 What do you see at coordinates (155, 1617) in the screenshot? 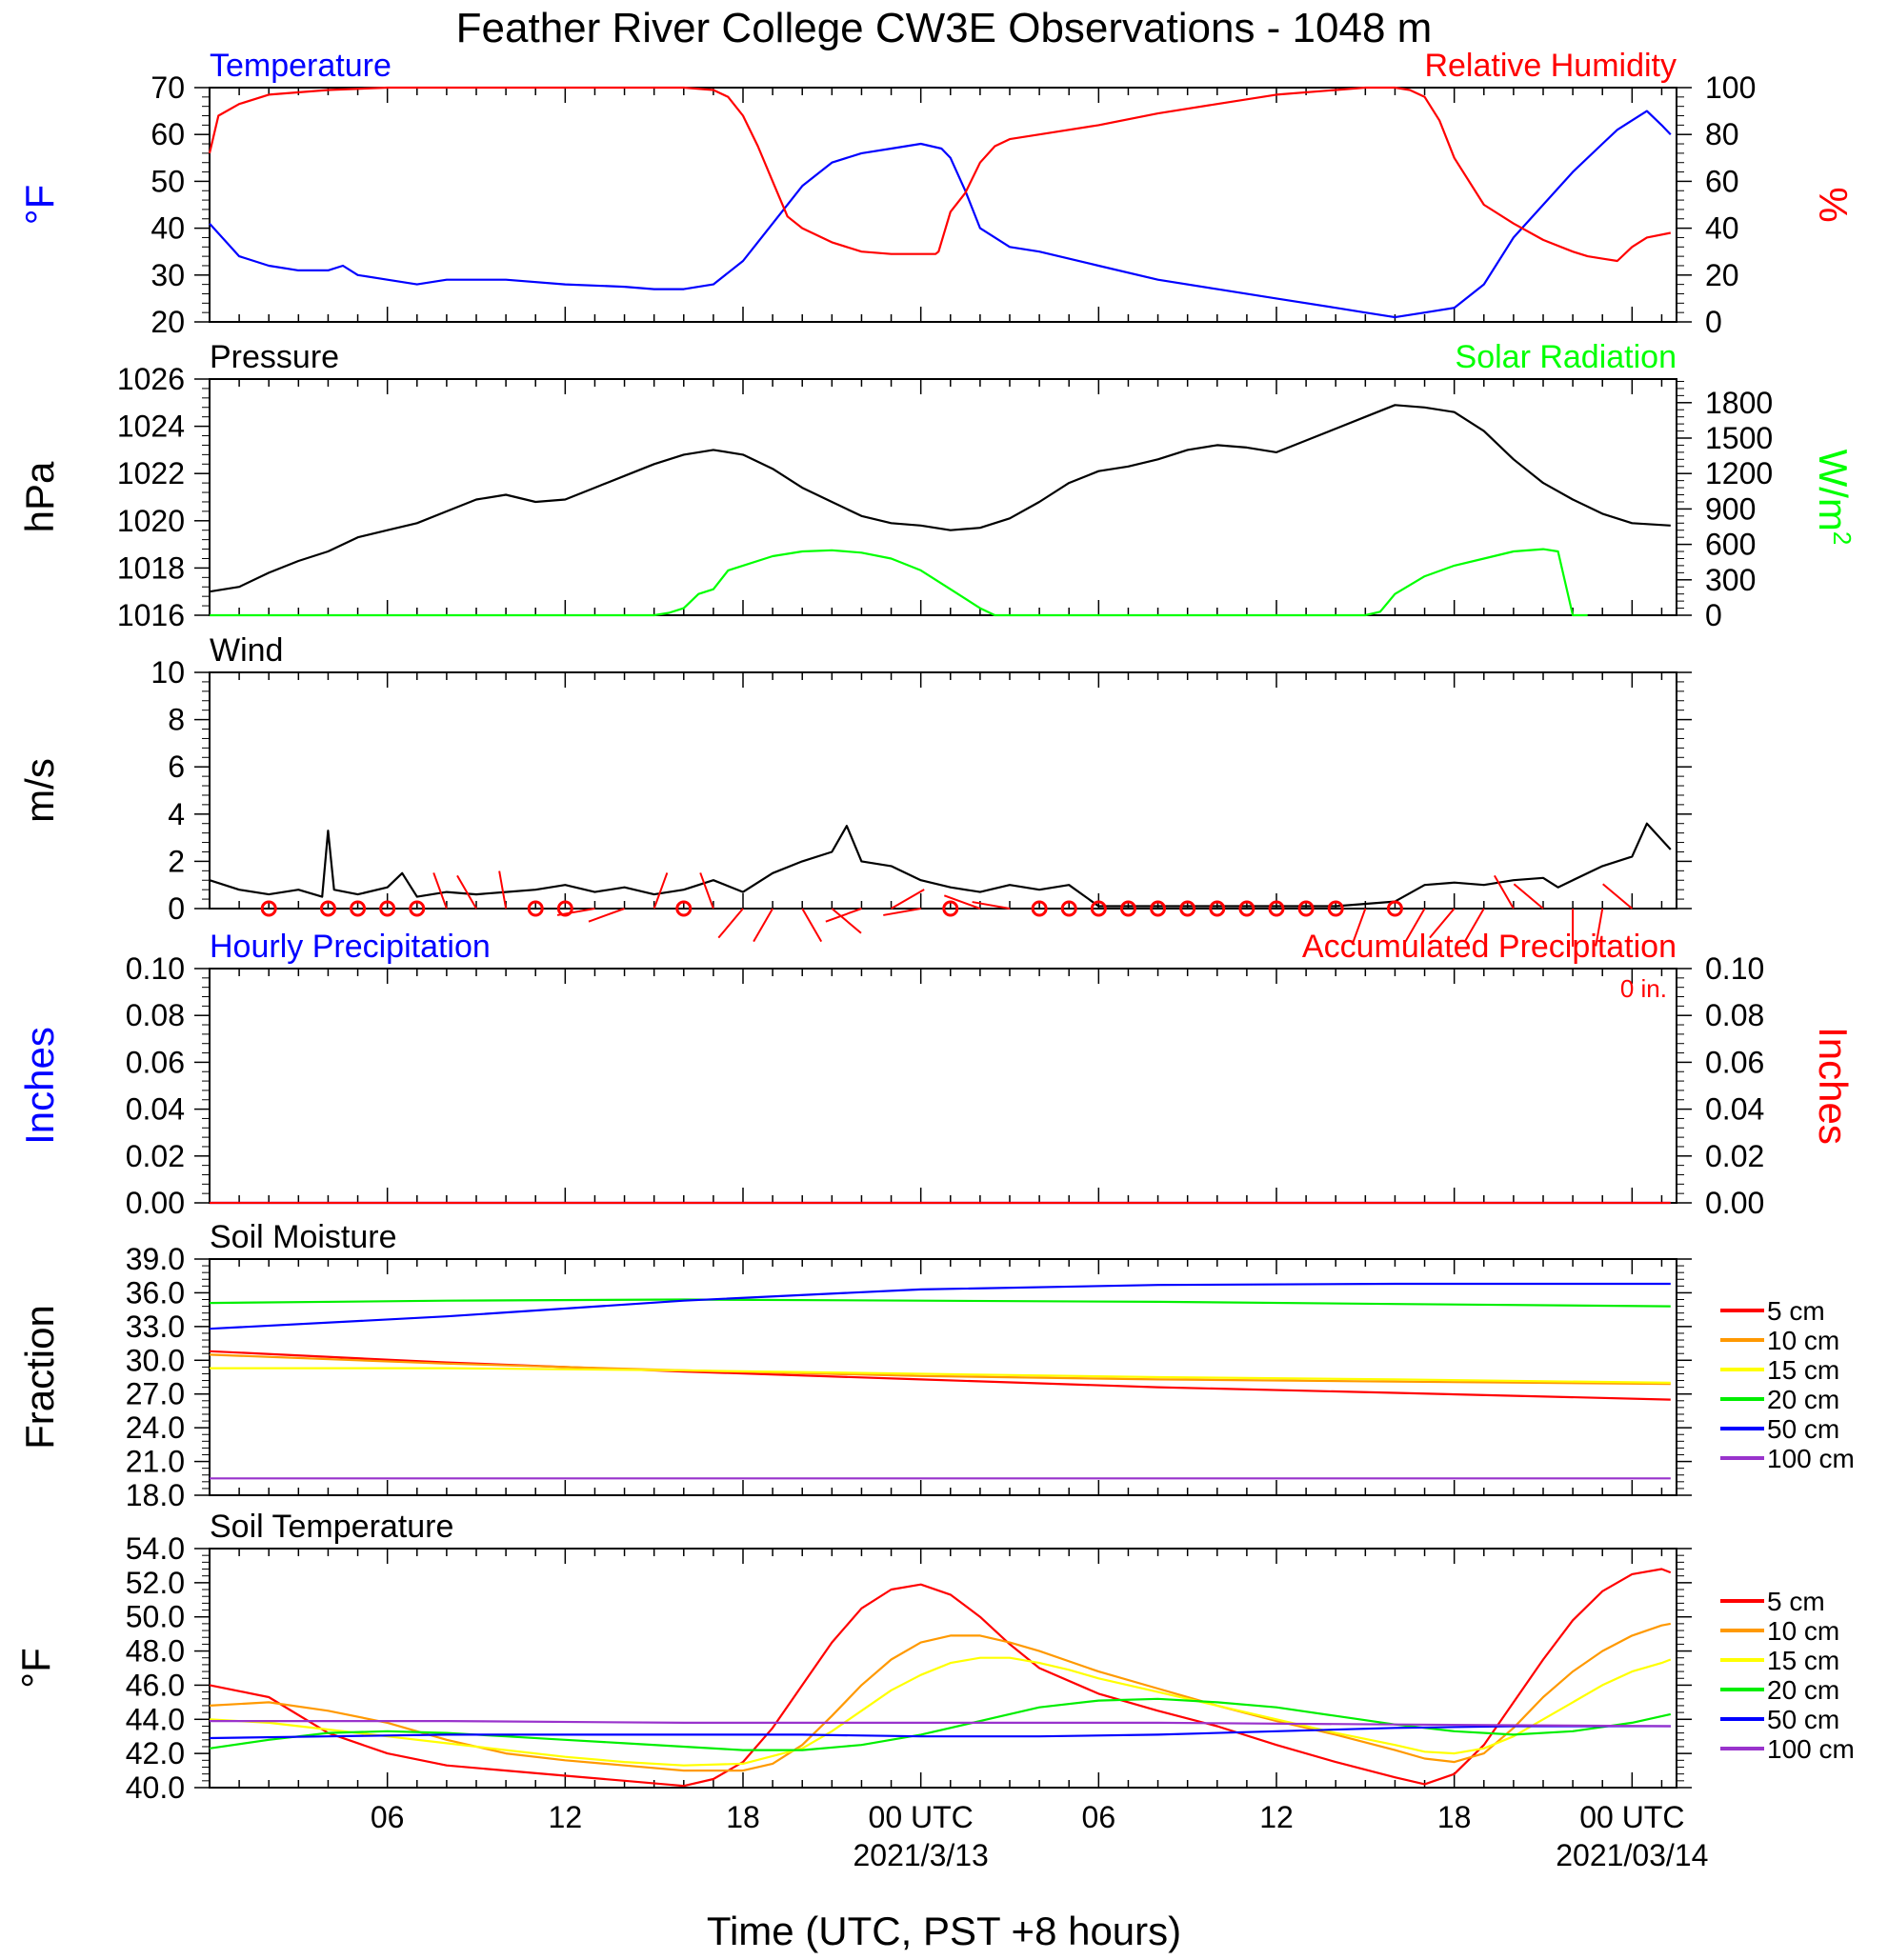
I see `y-tick-label: 50.0` at bounding box center [155, 1617].